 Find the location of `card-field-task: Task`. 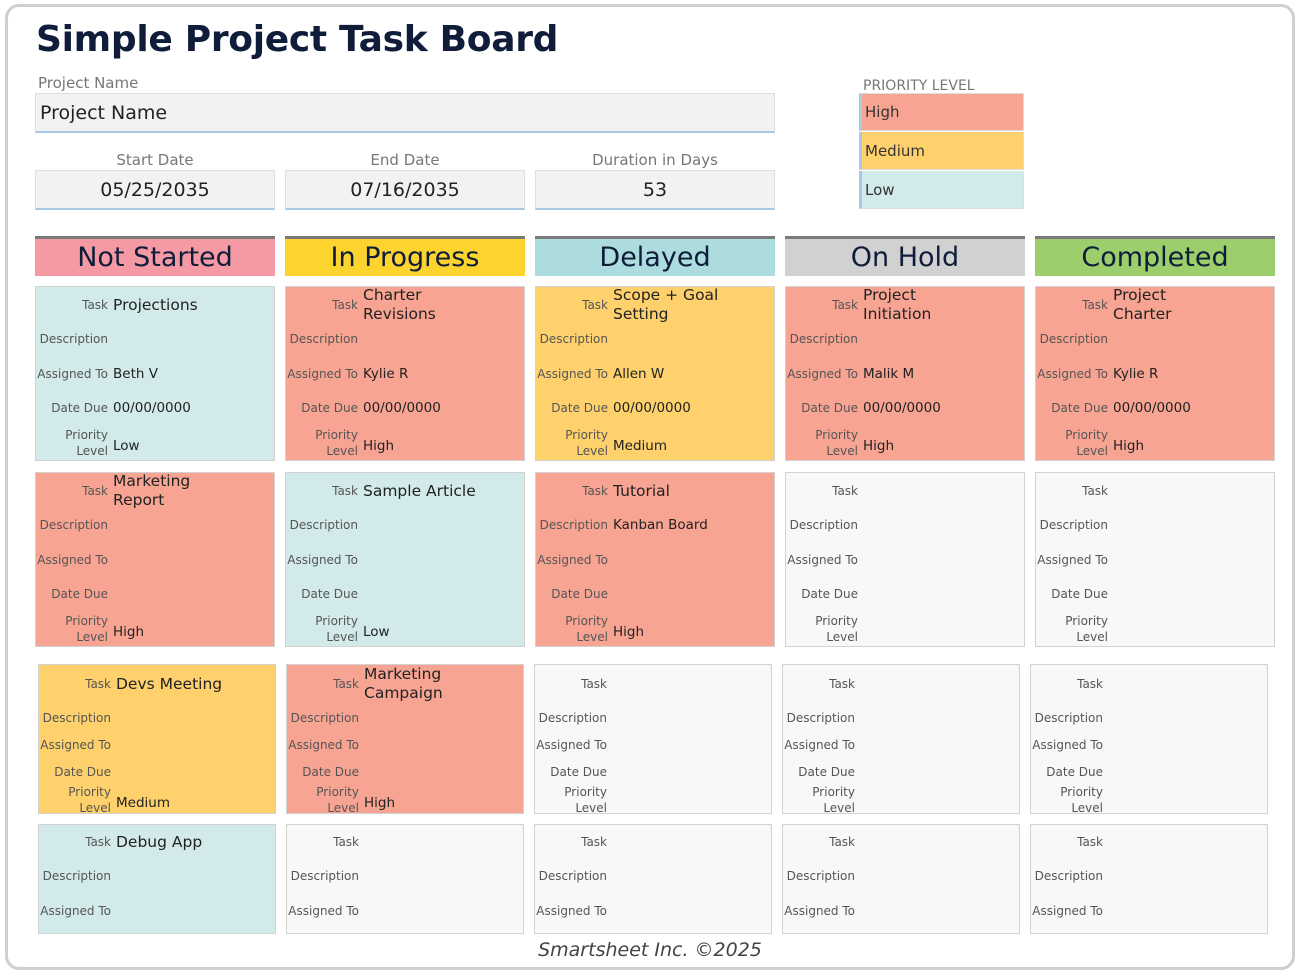

card-field-task: Task is located at coordinates (901, 684).